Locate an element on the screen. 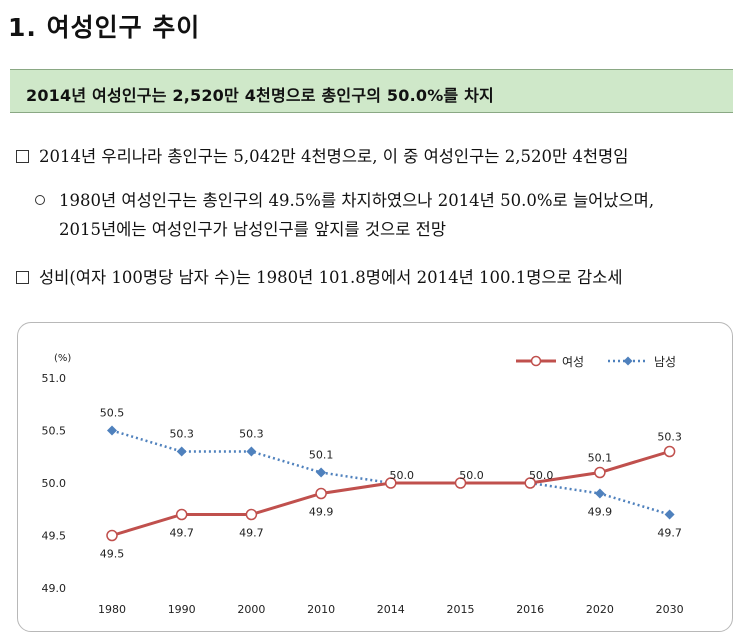 This screenshot has width=745, height=639. summary-text: 2014년 여성인구는 2,520만 4천명으로 총인구의 50.0%를 차지 is located at coordinates (260, 95).